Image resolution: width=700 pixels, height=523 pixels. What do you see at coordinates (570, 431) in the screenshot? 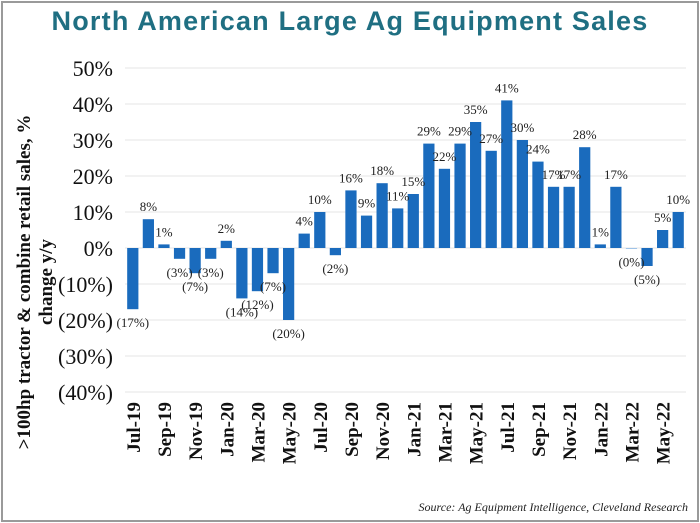
I see `x-tick-label: Nov-21` at bounding box center [570, 431].